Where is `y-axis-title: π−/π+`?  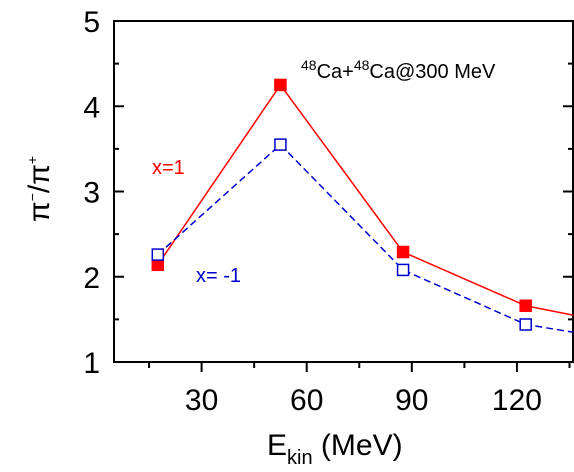
y-axis-title: π−/π+ is located at coordinates (39, 189).